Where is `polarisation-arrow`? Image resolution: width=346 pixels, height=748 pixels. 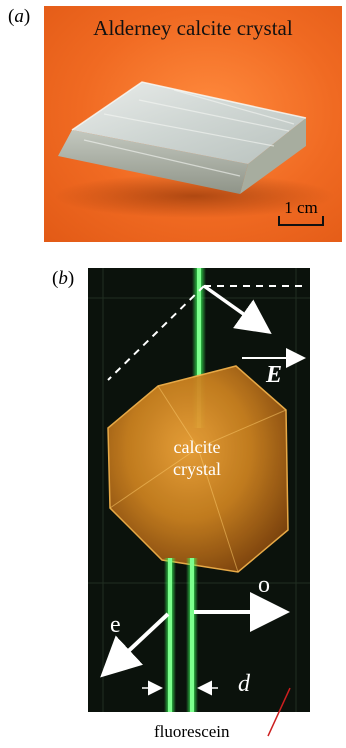 polarisation-arrow is located at coordinates (237, 309).